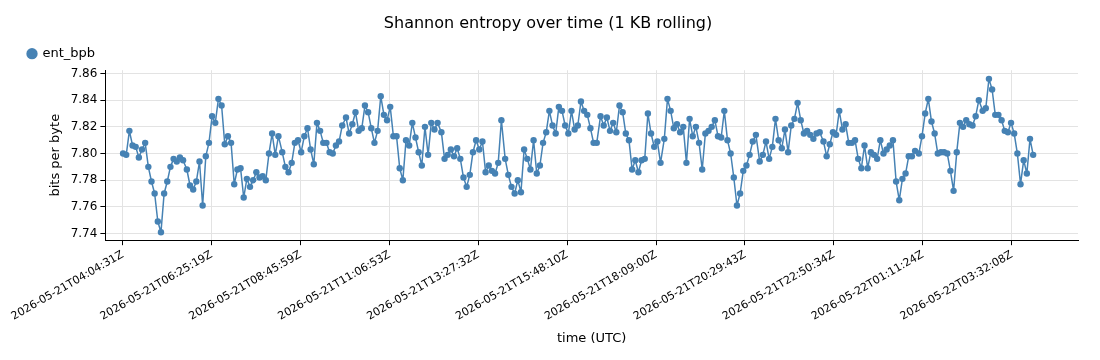 The height and width of the screenshot is (360, 1100). Describe the element at coordinates (591, 337) in the screenshot. I see `x-axis-title: time (UTC)` at that location.